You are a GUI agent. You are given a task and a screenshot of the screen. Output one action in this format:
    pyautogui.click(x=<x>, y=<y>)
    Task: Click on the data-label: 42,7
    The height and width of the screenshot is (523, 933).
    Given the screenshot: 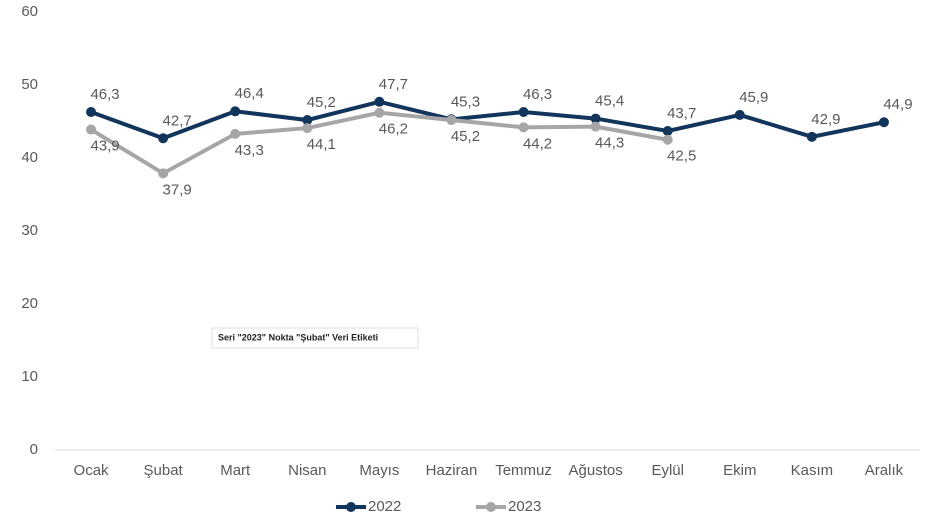 What is the action you would take?
    pyautogui.click(x=177, y=120)
    